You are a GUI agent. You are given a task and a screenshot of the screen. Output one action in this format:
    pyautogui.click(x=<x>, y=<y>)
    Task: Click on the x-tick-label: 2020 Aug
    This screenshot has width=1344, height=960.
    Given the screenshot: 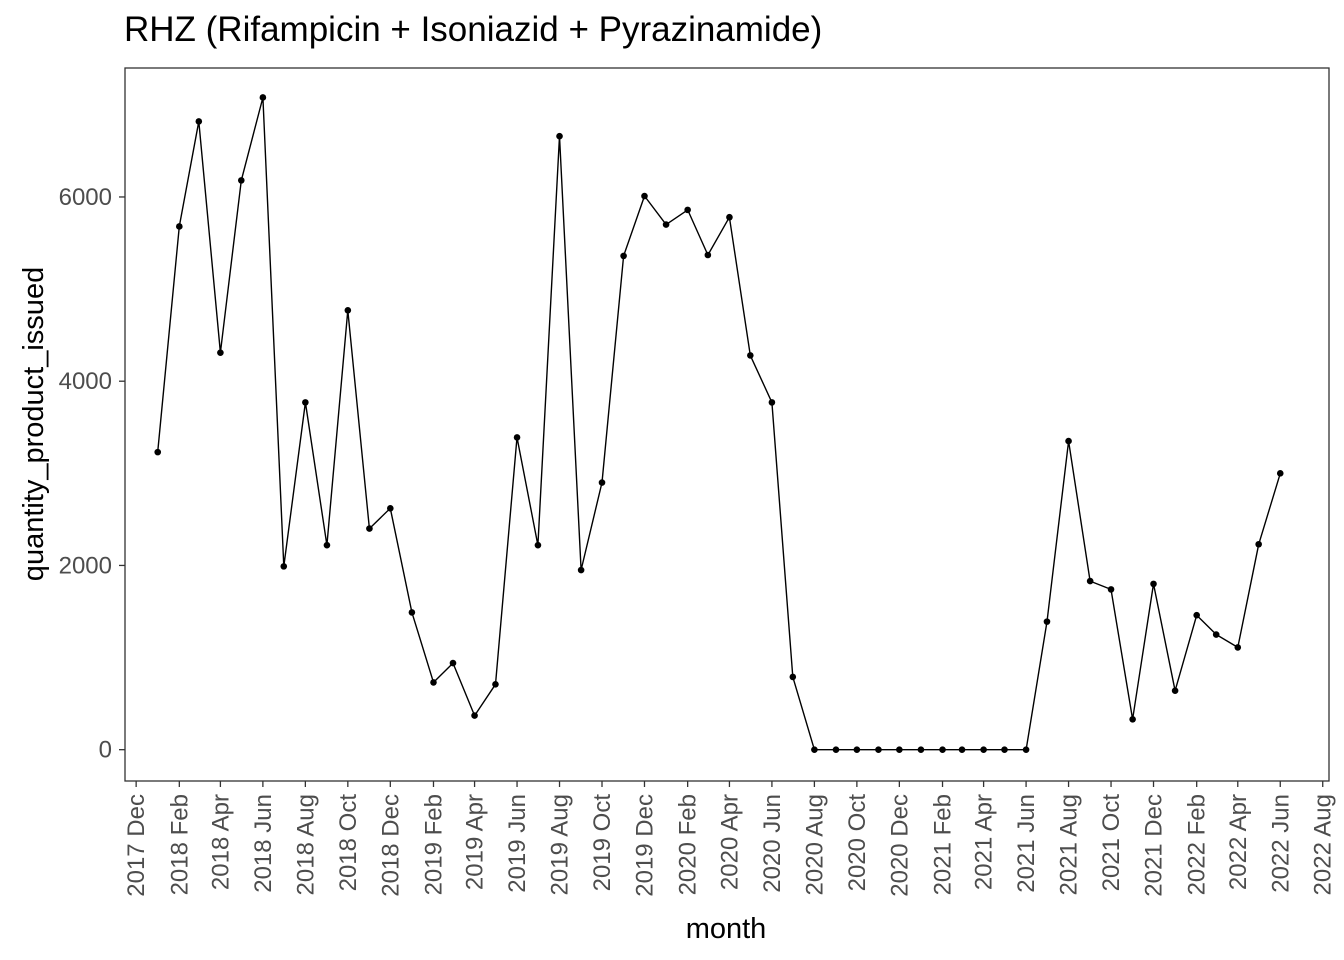 What is the action you would take?
    pyautogui.click(x=814, y=844)
    